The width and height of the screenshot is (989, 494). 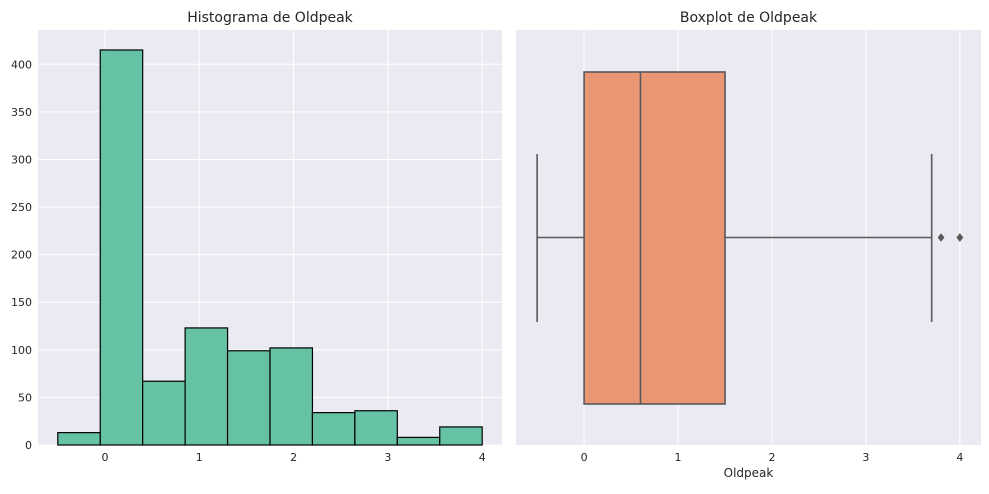 I want to click on boxplot-x-tick-label: 1, so click(x=678, y=457).